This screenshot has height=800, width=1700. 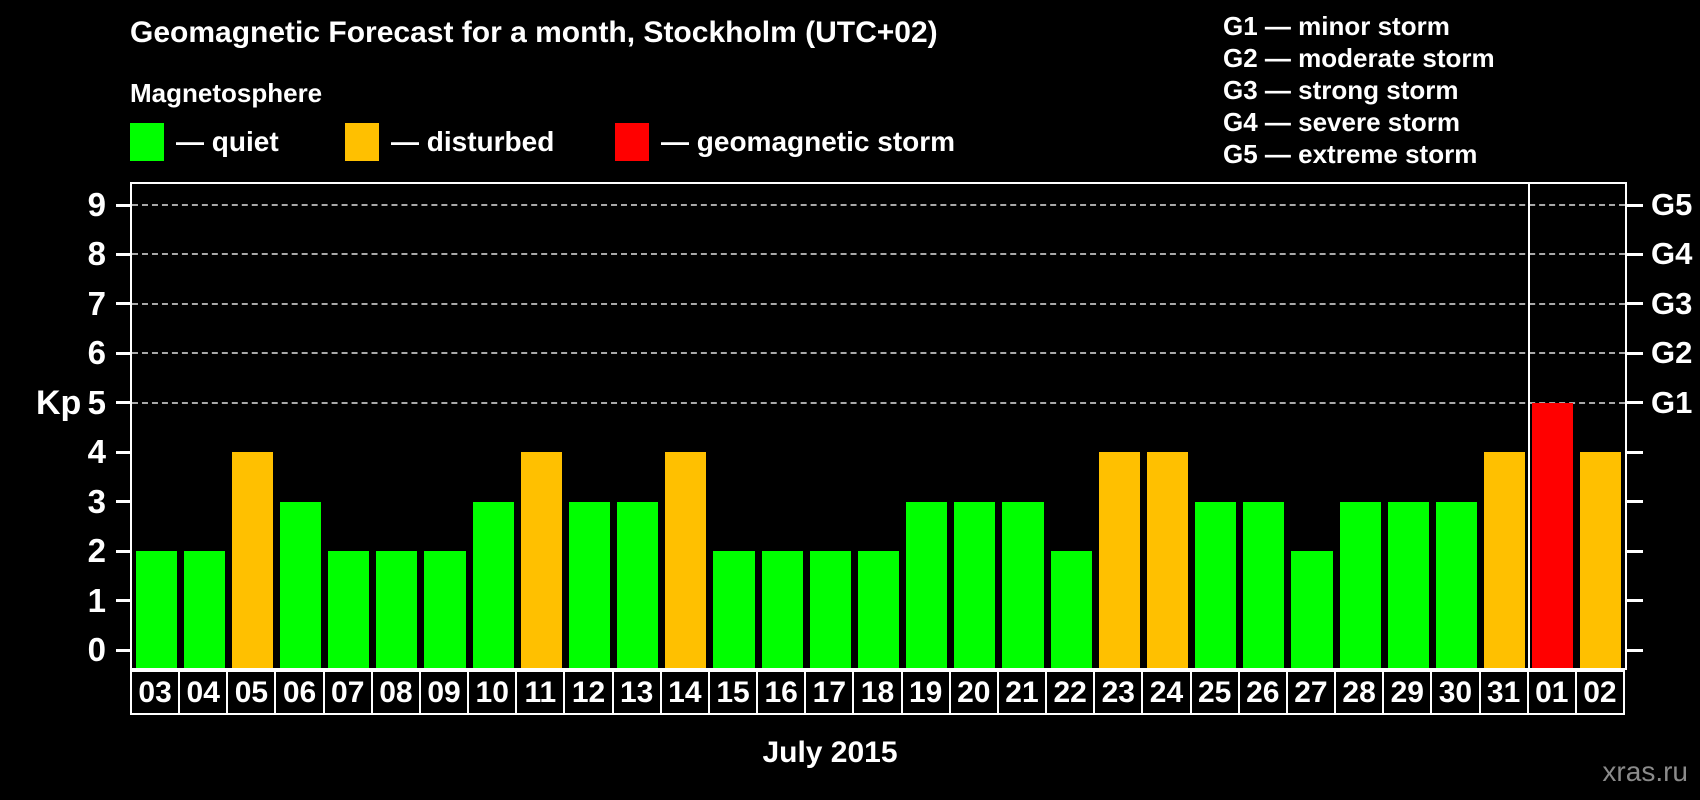 I want to click on right-tick-kp1, so click(x=1635, y=601).